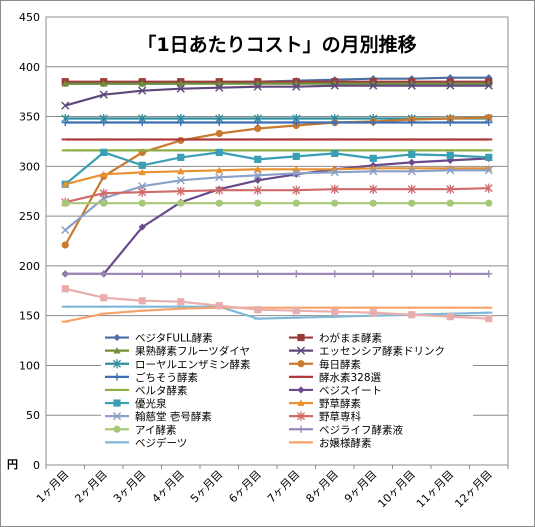 This screenshot has height=527, width=535. Describe the element at coordinates (325, 416) in the screenshot. I see `legend-item: 野草専科` at that location.